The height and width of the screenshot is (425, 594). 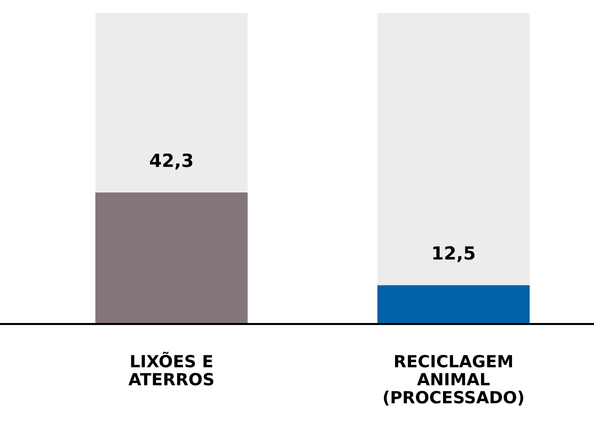 What do you see at coordinates (454, 380) in the screenshot?
I see `x-tick-label: RECICLAGEM ANIMAL (PROCESSADO)` at bounding box center [454, 380].